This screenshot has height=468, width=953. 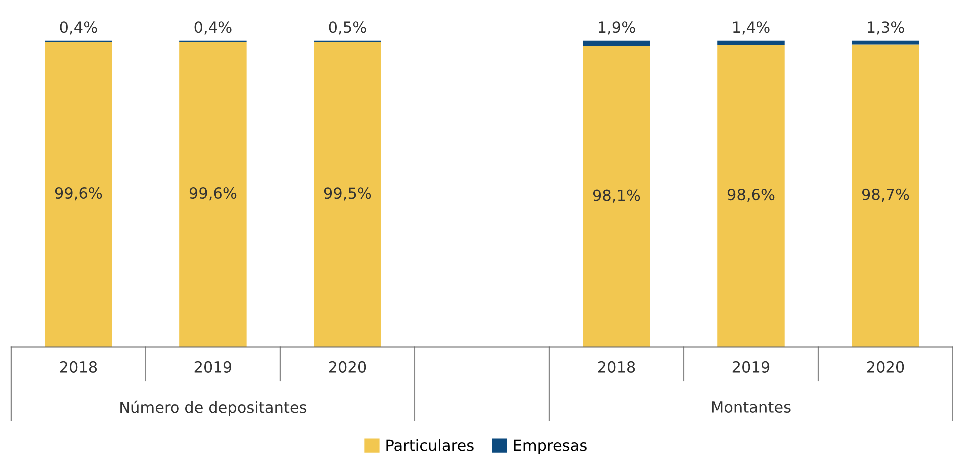 I want to click on data-label: 98,1%, so click(x=616, y=196).